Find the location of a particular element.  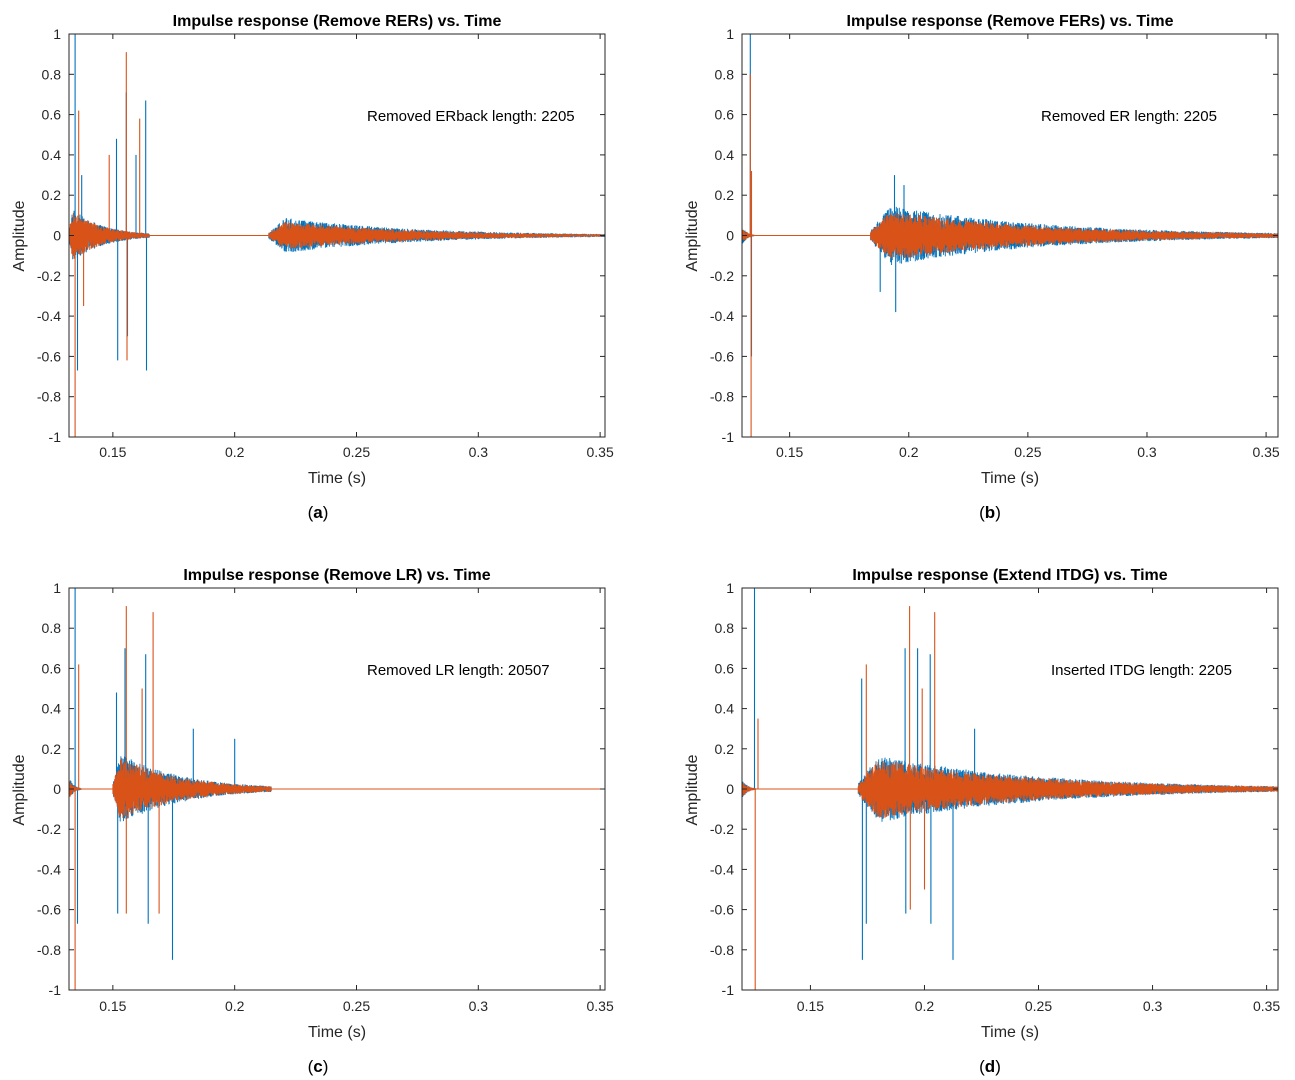

panel-caption: (b) is located at coordinates (990, 512).